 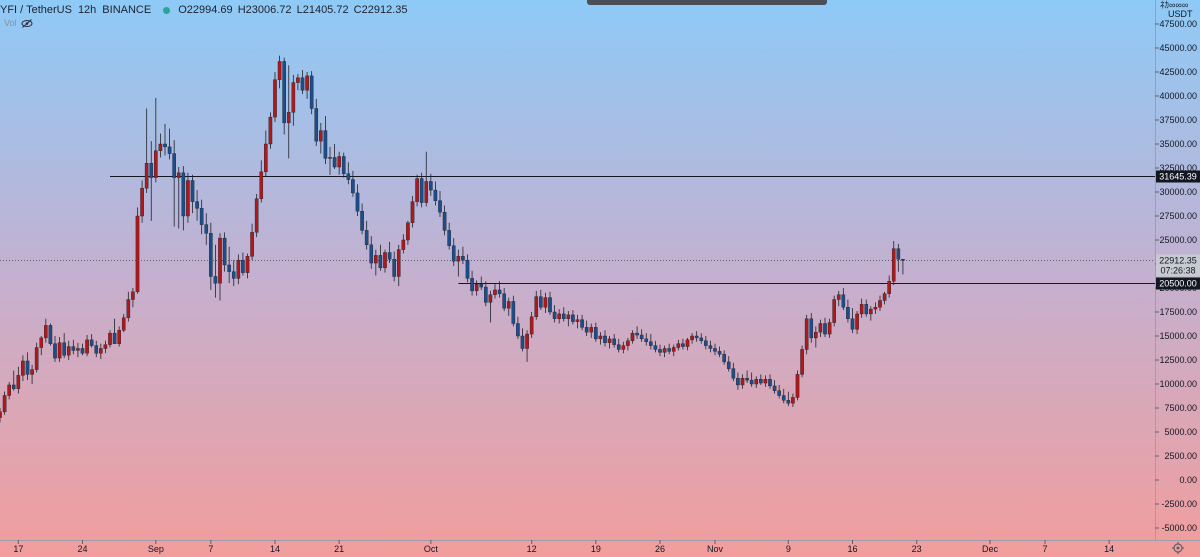 What do you see at coordinates (27, 23) in the screenshot?
I see `eye-crossed-icon` at bounding box center [27, 23].